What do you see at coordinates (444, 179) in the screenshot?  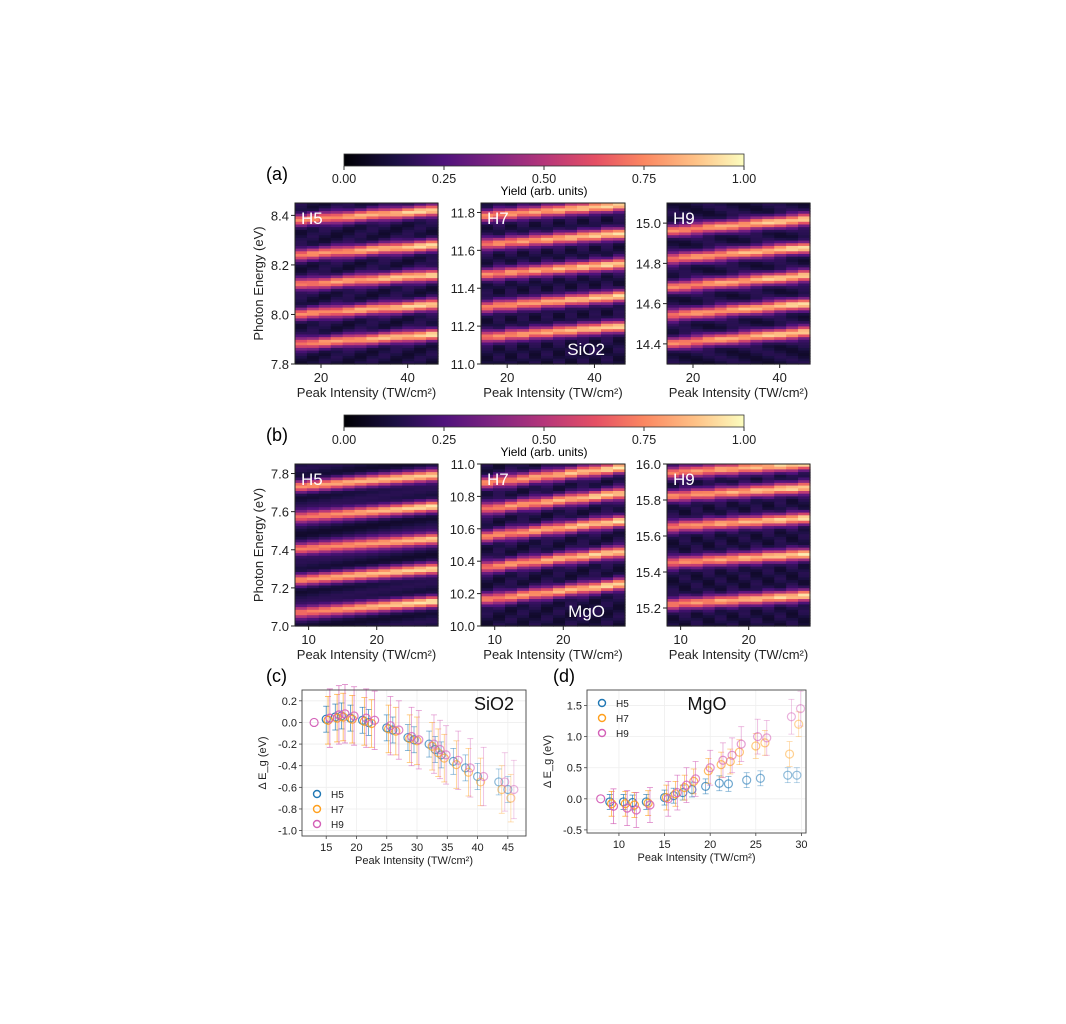 I see `colorbar-tick-label: 0.25` at bounding box center [444, 179].